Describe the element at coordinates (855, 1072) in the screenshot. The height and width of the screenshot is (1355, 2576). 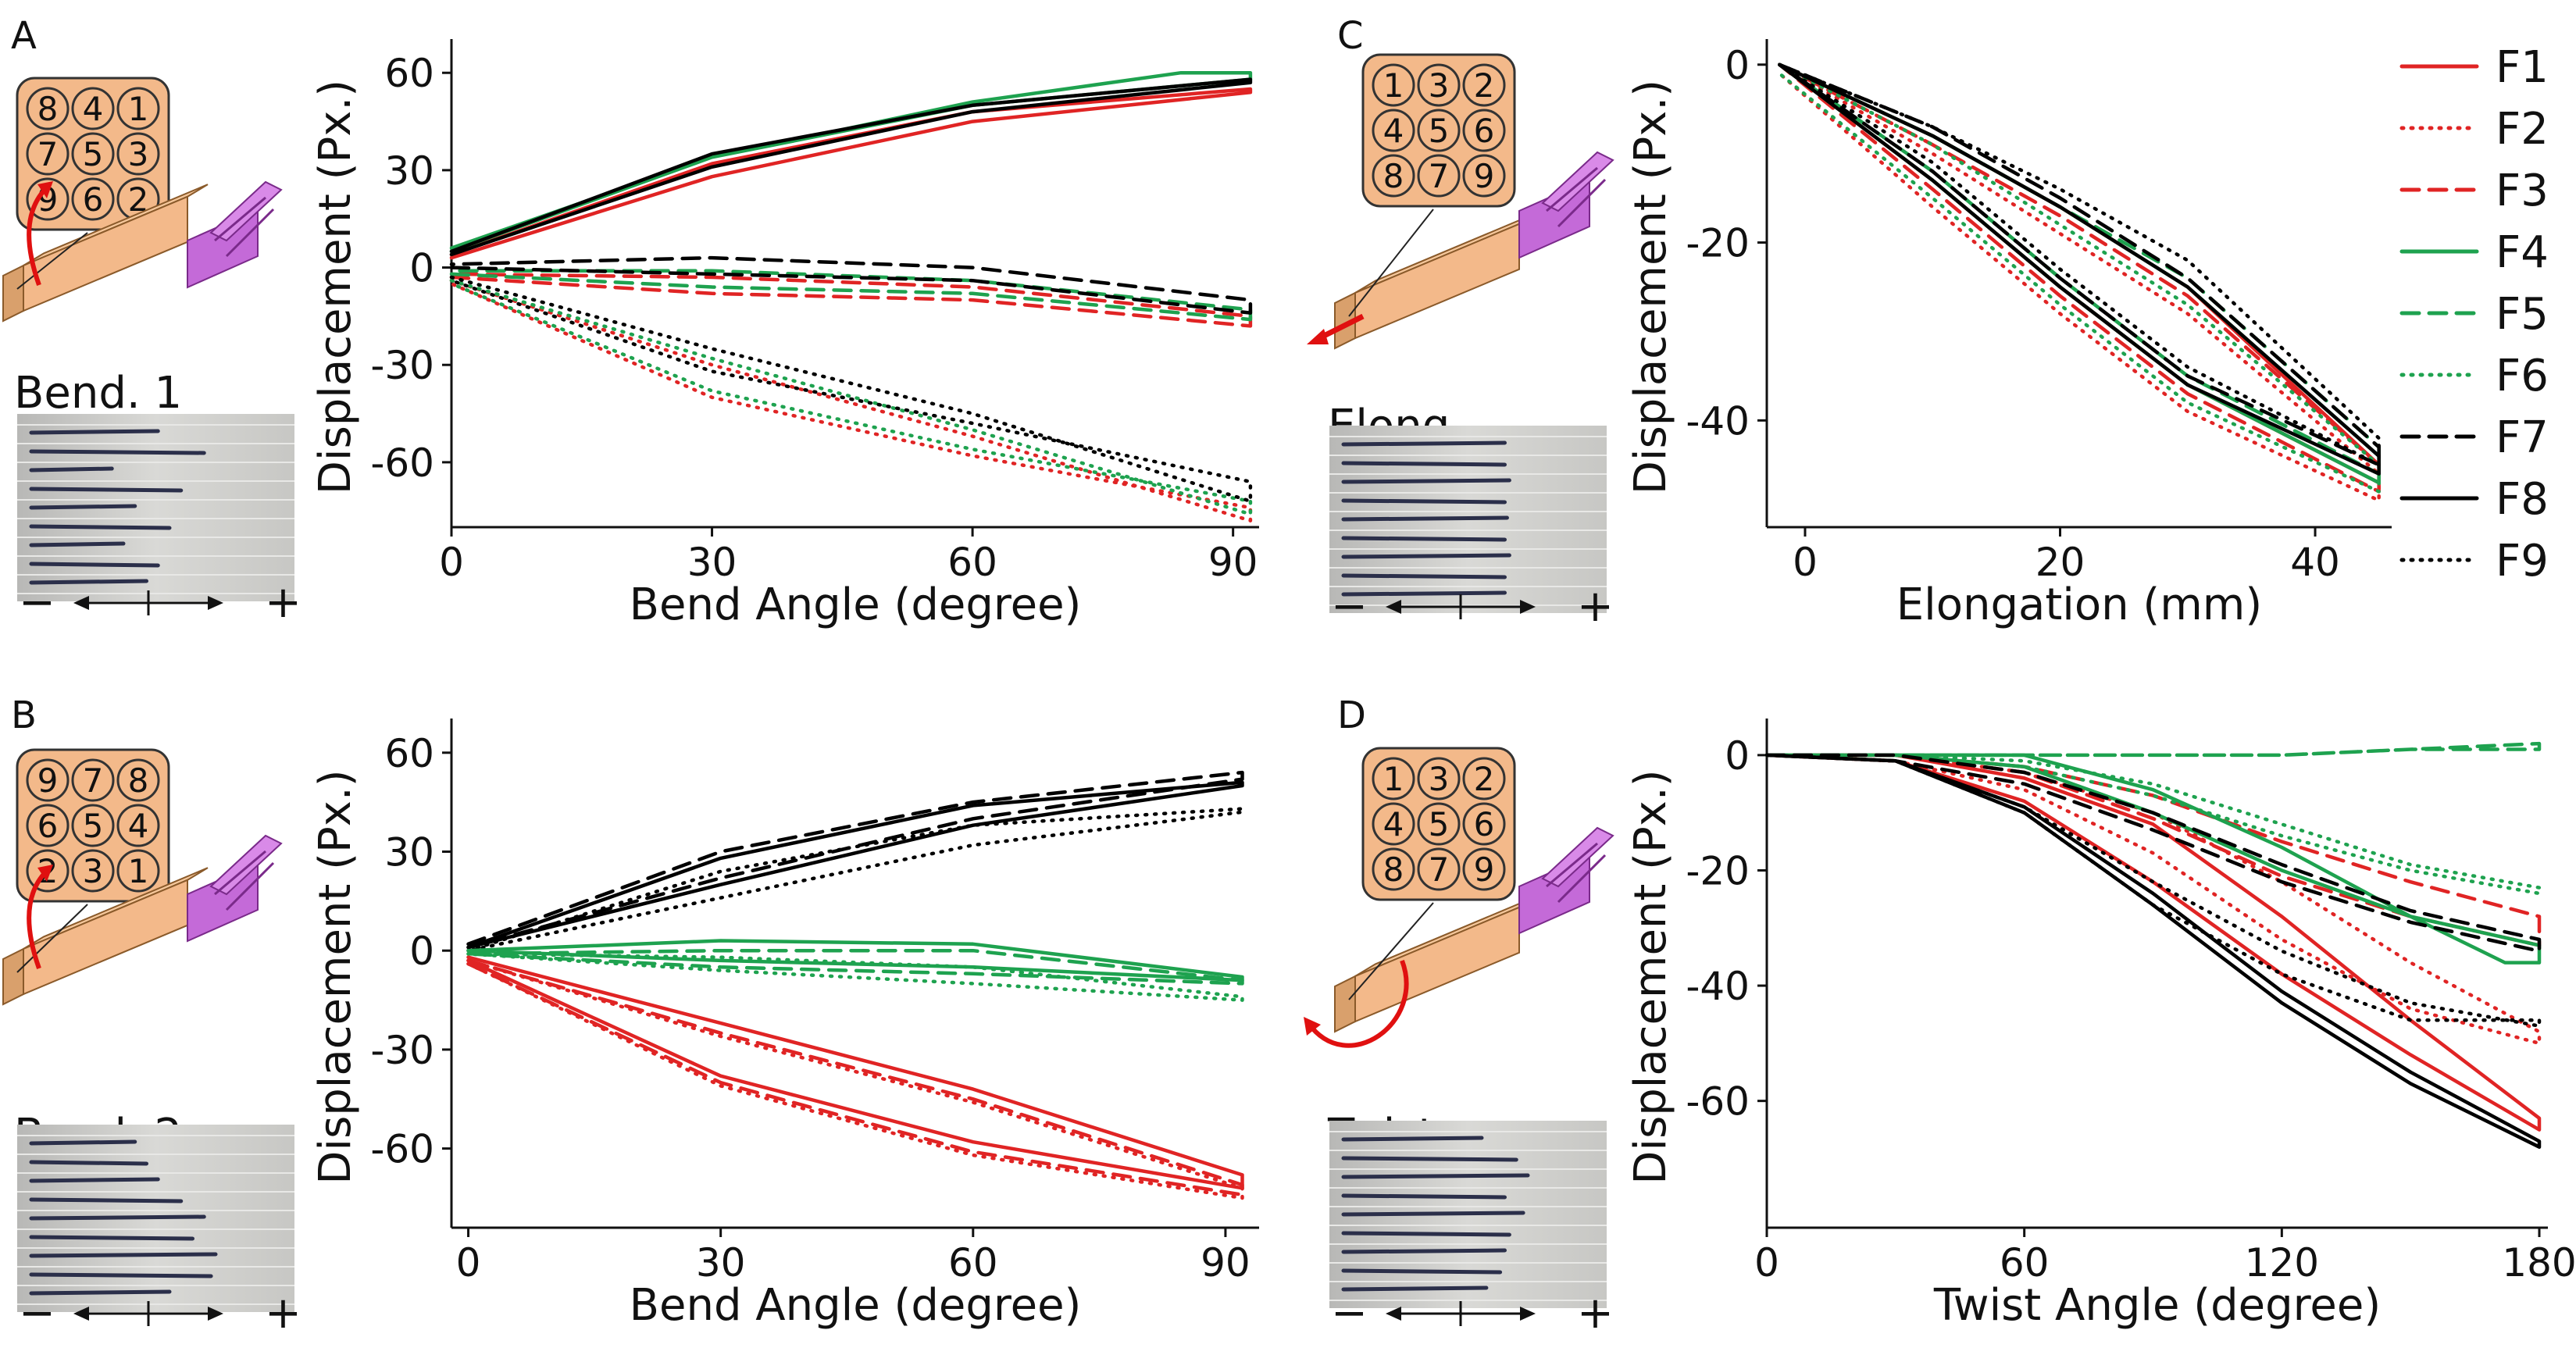
I see `series-f1-line` at that location.